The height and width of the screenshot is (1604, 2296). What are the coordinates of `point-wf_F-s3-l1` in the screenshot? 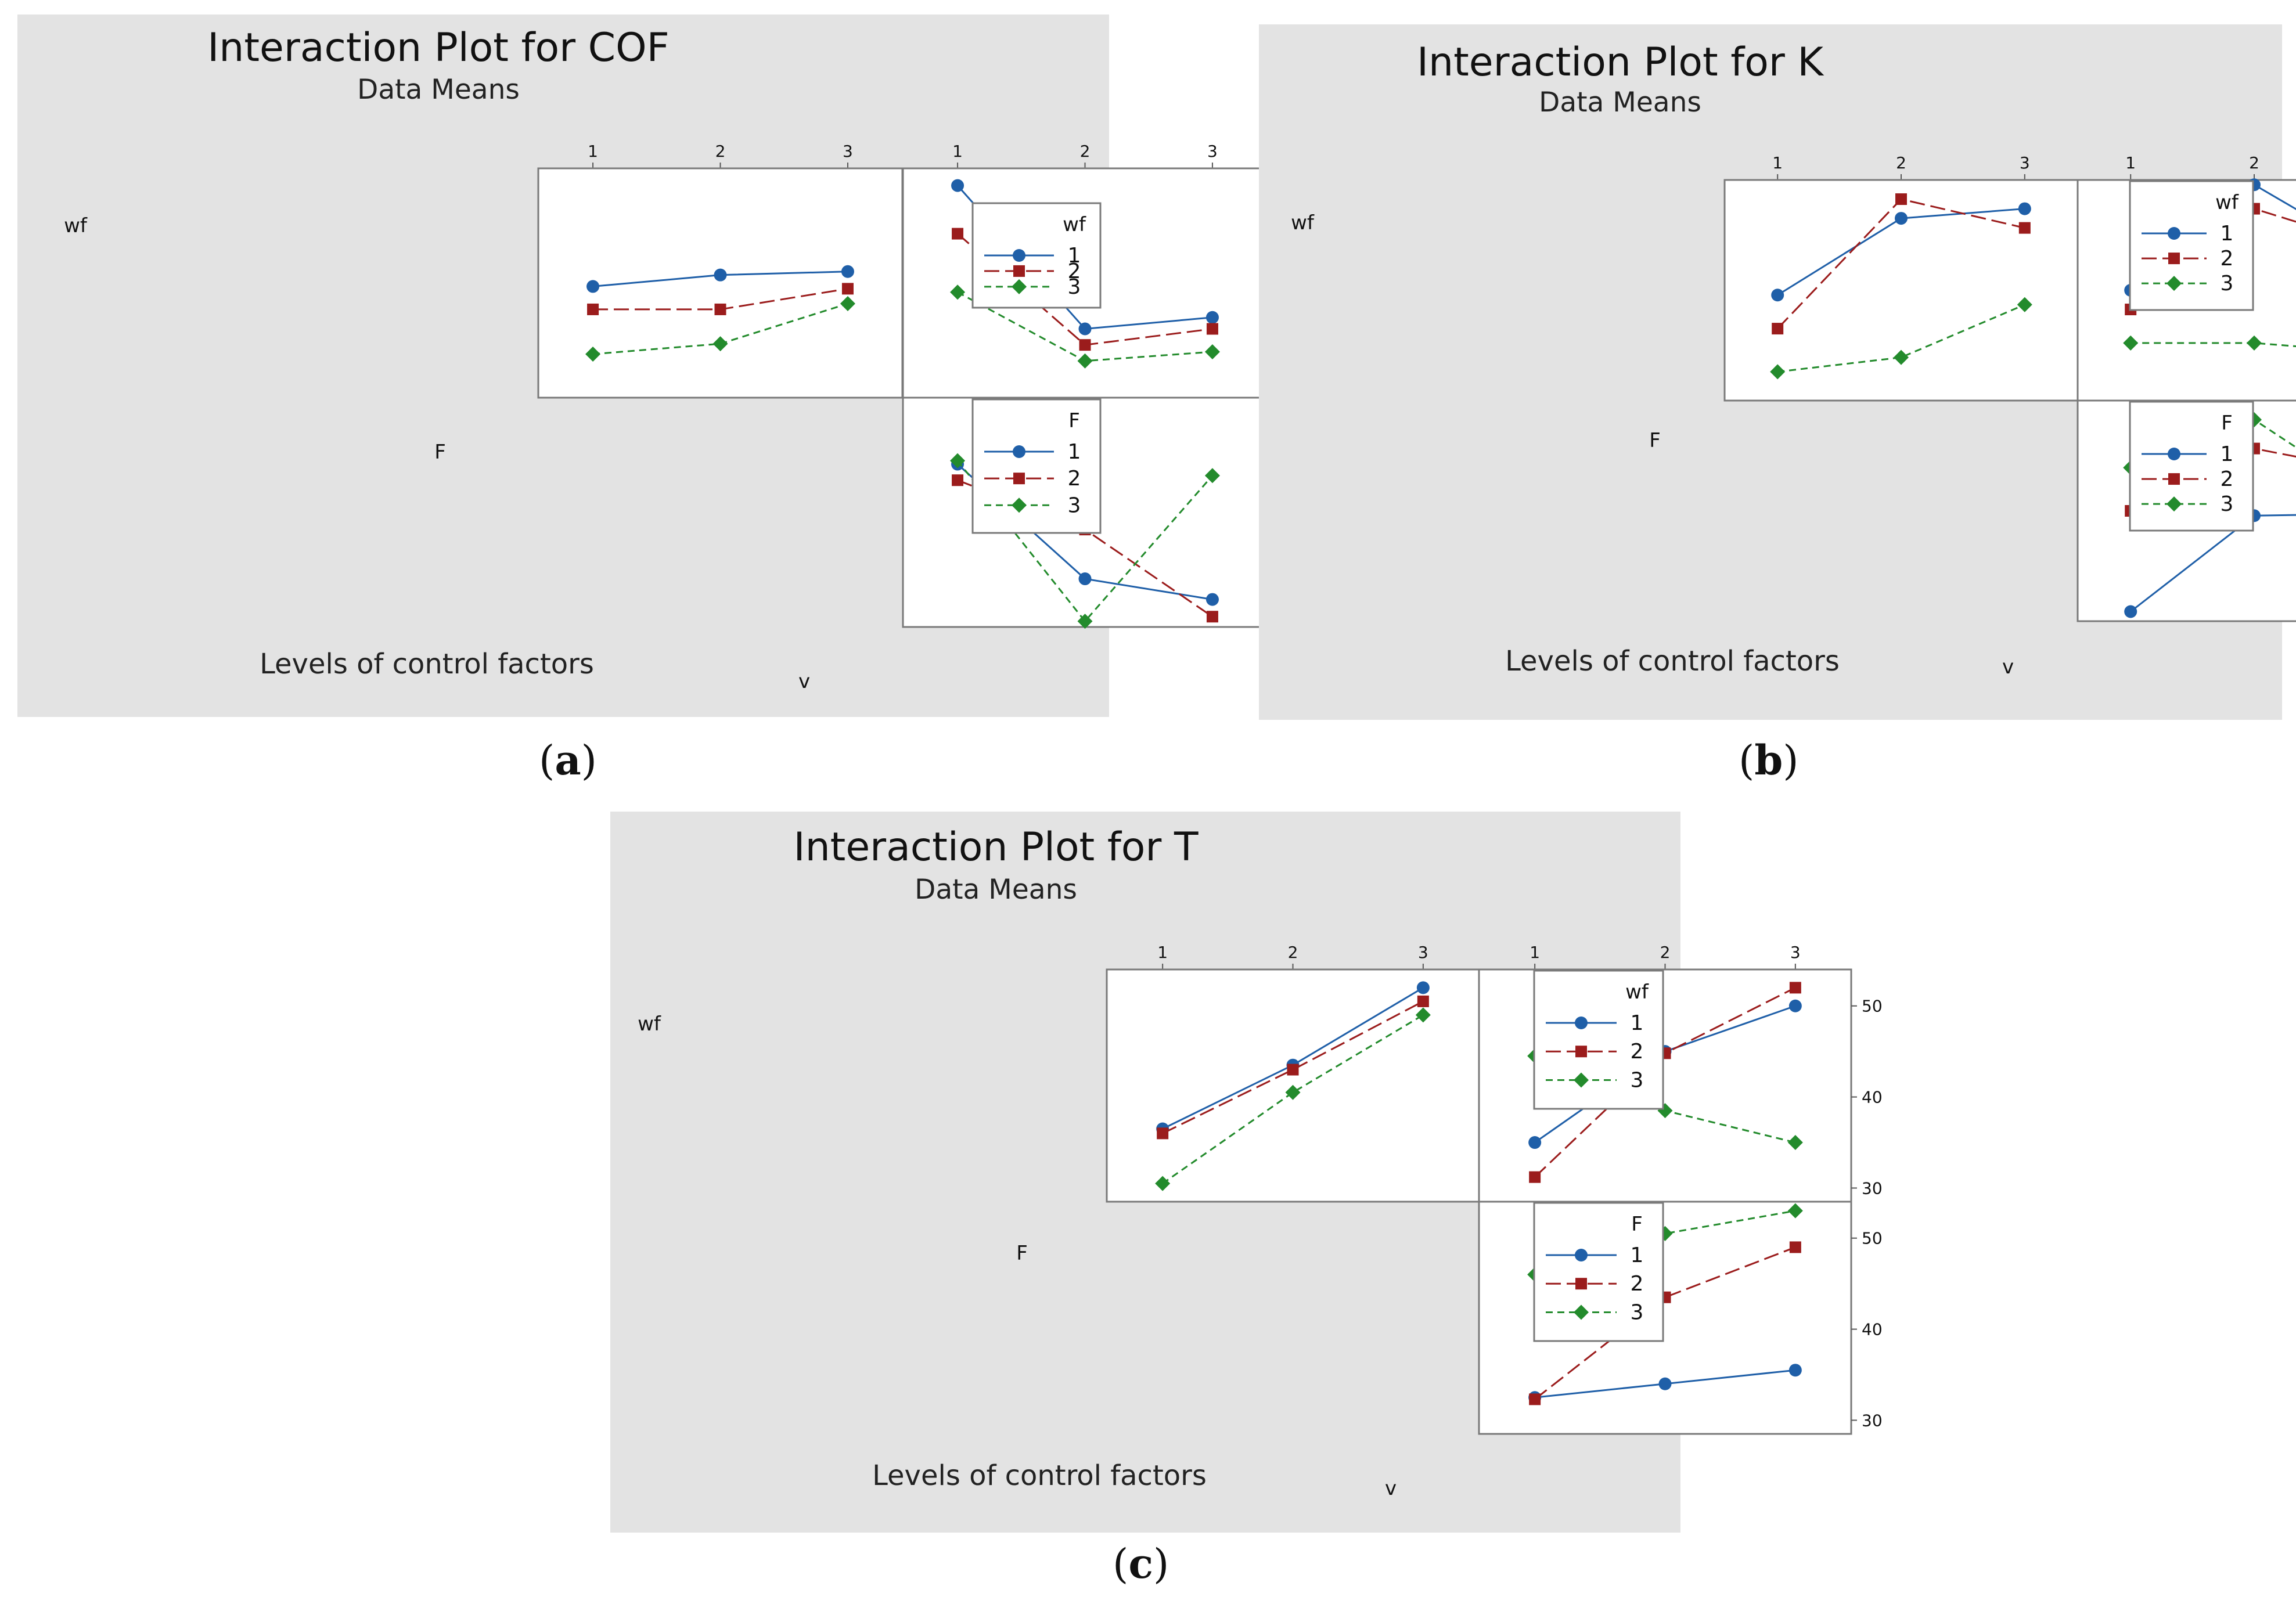 It's located at (1778, 372).